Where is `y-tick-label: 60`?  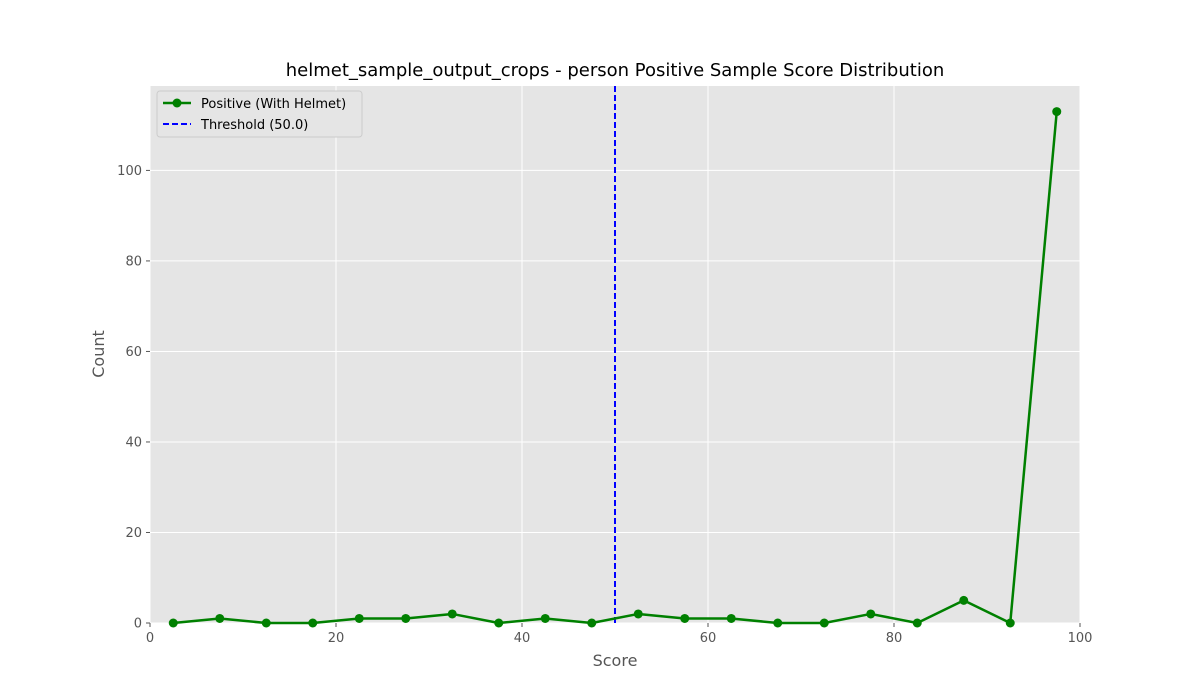
y-tick-label: 60 is located at coordinates (133, 352).